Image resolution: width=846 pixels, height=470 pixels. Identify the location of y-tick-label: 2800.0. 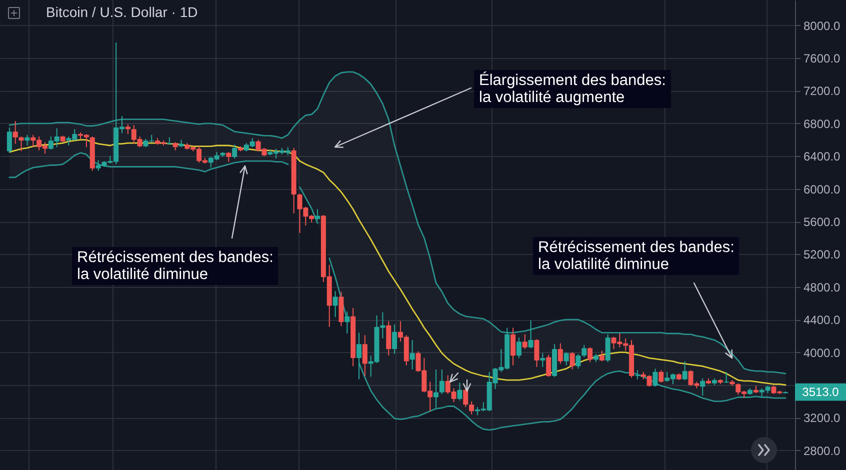
(822, 451).